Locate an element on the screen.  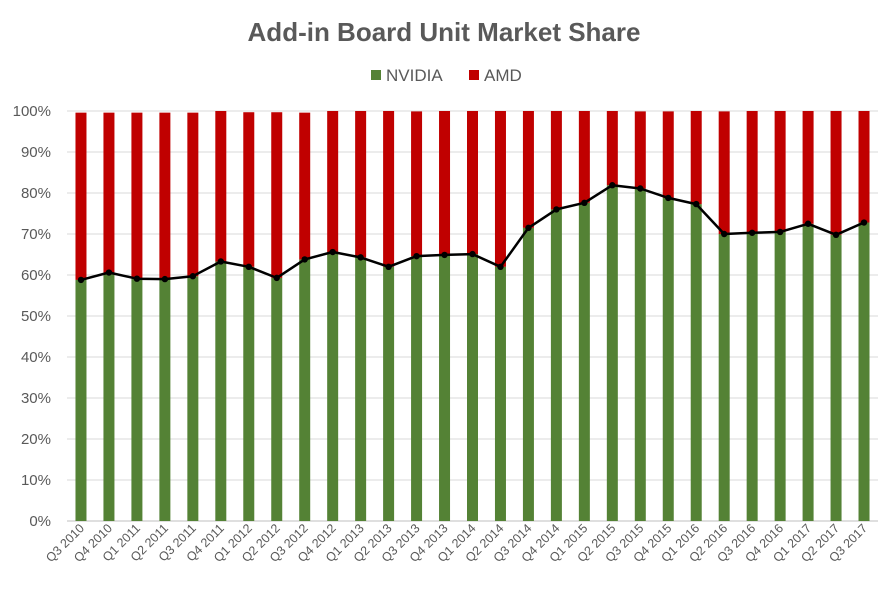
y-tick-label: 10% is located at coordinates (36, 480).